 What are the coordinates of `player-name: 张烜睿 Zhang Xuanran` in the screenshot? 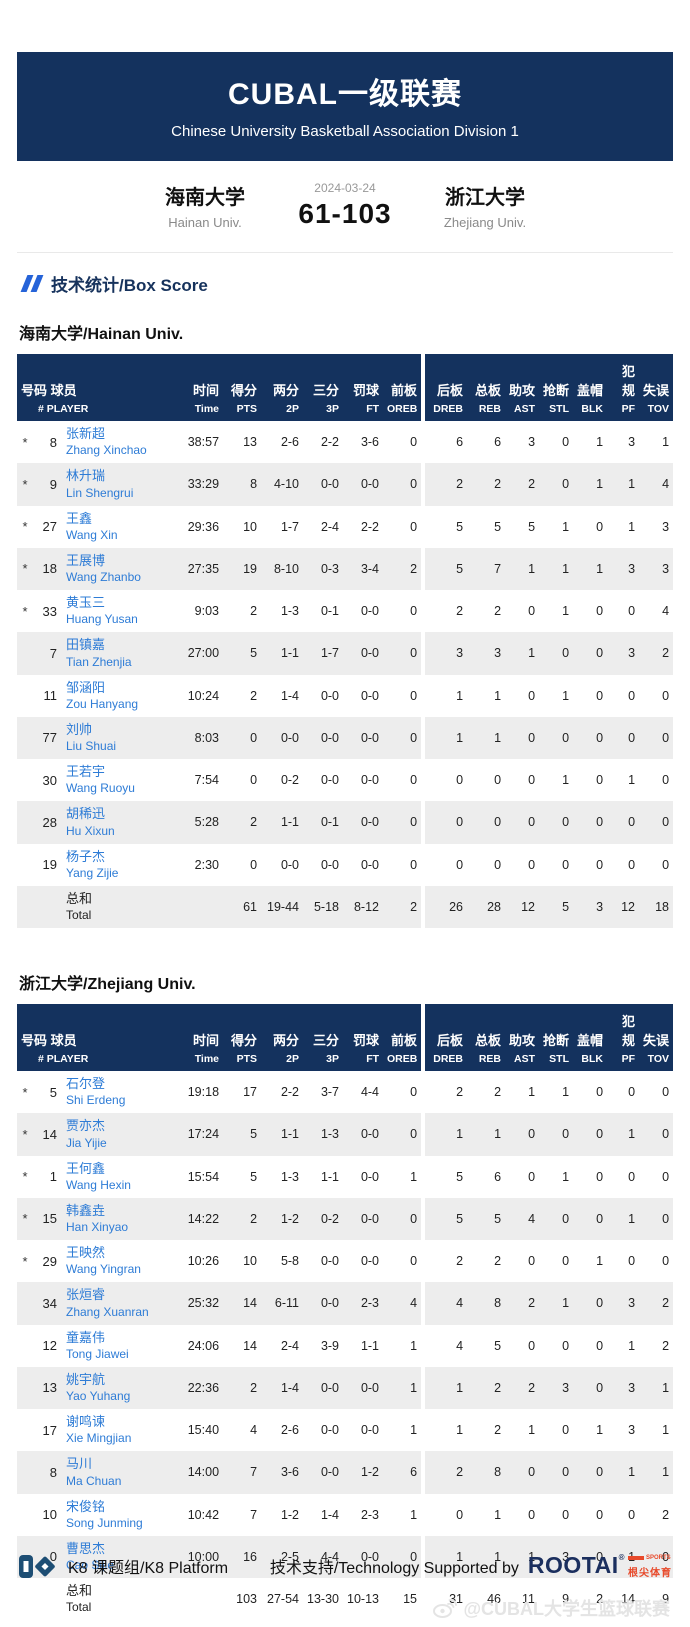 It's located at (107, 1303).